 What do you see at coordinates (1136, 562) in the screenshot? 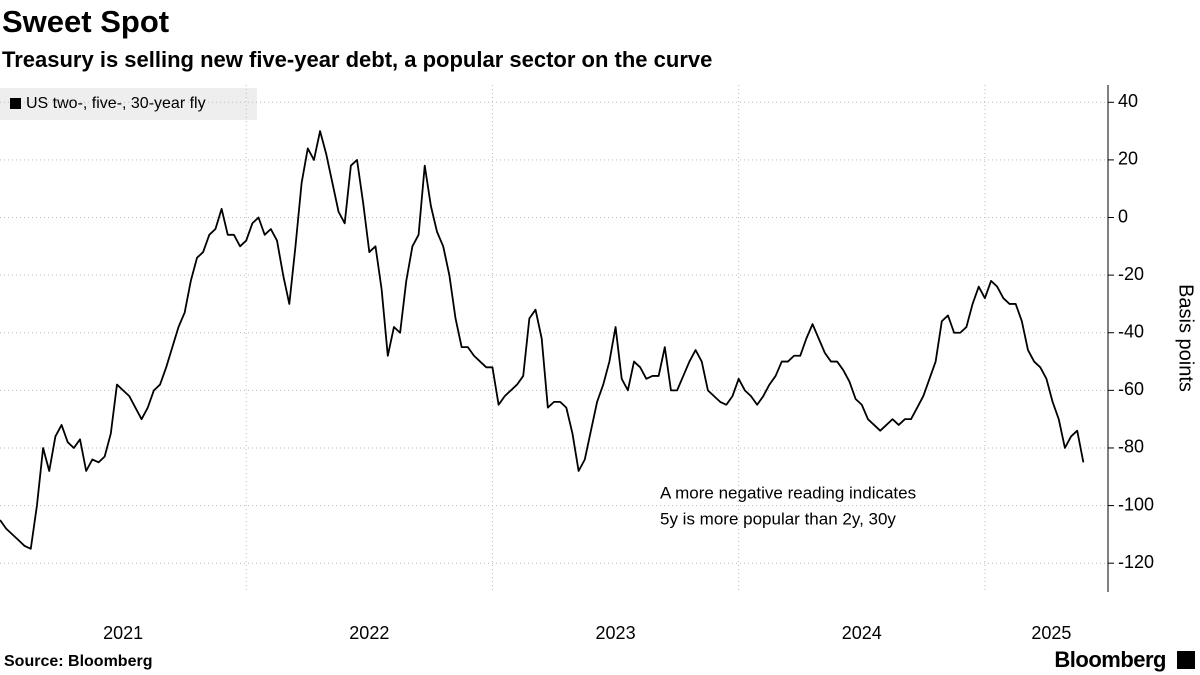
I see `y-tick-label: -120` at bounding box center [1136, 562].